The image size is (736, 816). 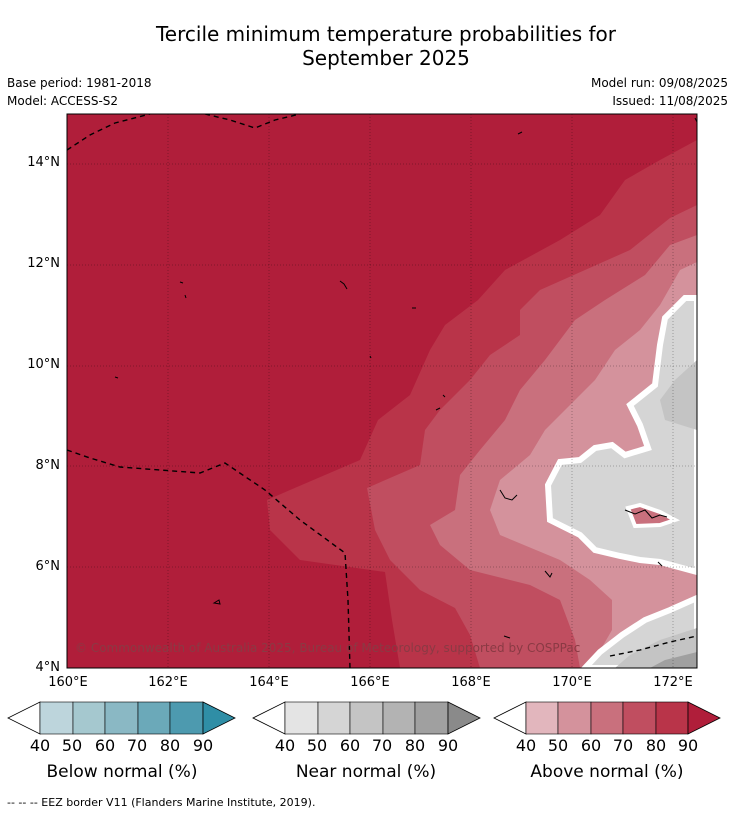 What do you see at coordinates (43, 162) in the screenshot?
I see `lat-tick-14n: 14°N` at bounding box center [43, 162].